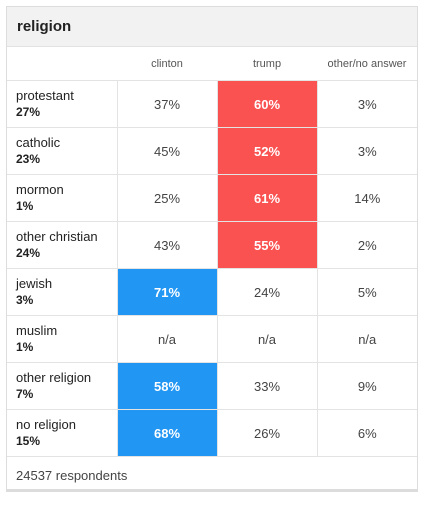 This screenshot has height=507, width=428. What do you see at coordinates (40, 189) in the screenshot?
I see `religion-name: mormon` at bounding box center [40, 189].